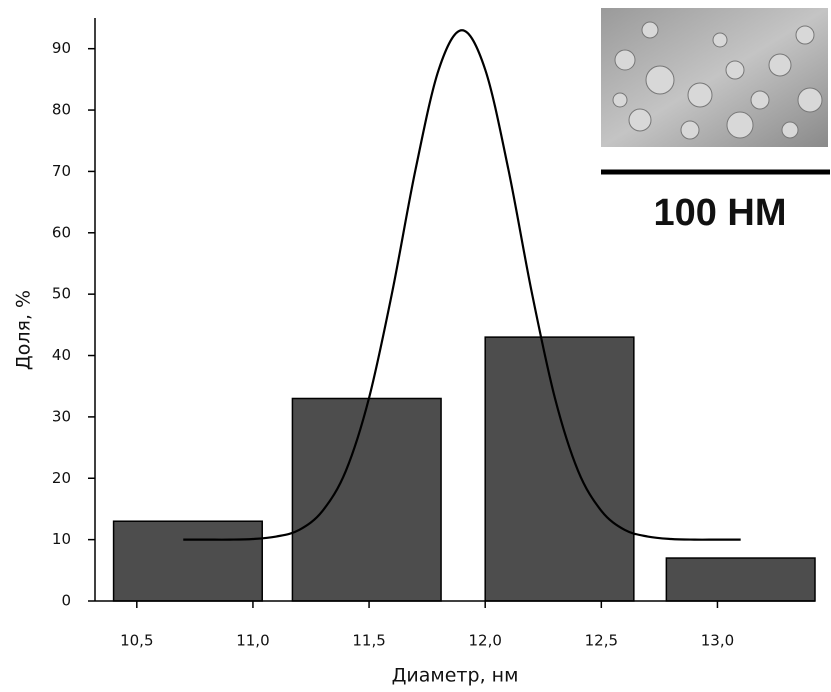 The height and width of the screenshot is (692, 831). Describe the element at coordinates (61, 416) in the screenshot. I see `y-tick-label: 30` at that location.